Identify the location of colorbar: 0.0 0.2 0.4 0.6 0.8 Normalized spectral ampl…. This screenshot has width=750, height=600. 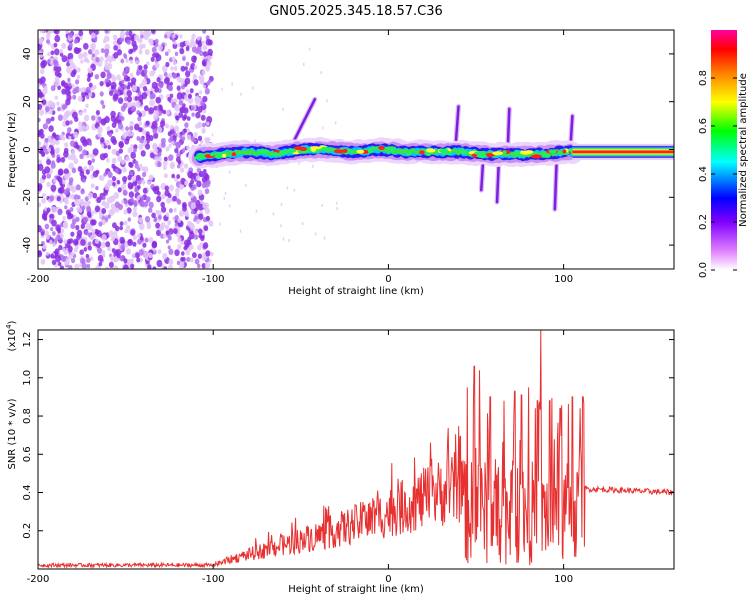
(723, 154).